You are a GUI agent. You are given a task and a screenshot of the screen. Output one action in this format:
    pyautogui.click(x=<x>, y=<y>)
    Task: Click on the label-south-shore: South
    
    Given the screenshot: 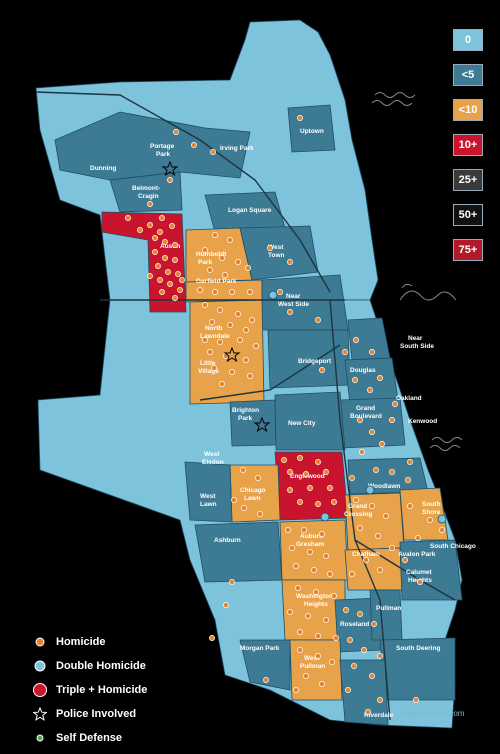 What is the action you would take?
    pyautogui.click(x=431, y=504)
    